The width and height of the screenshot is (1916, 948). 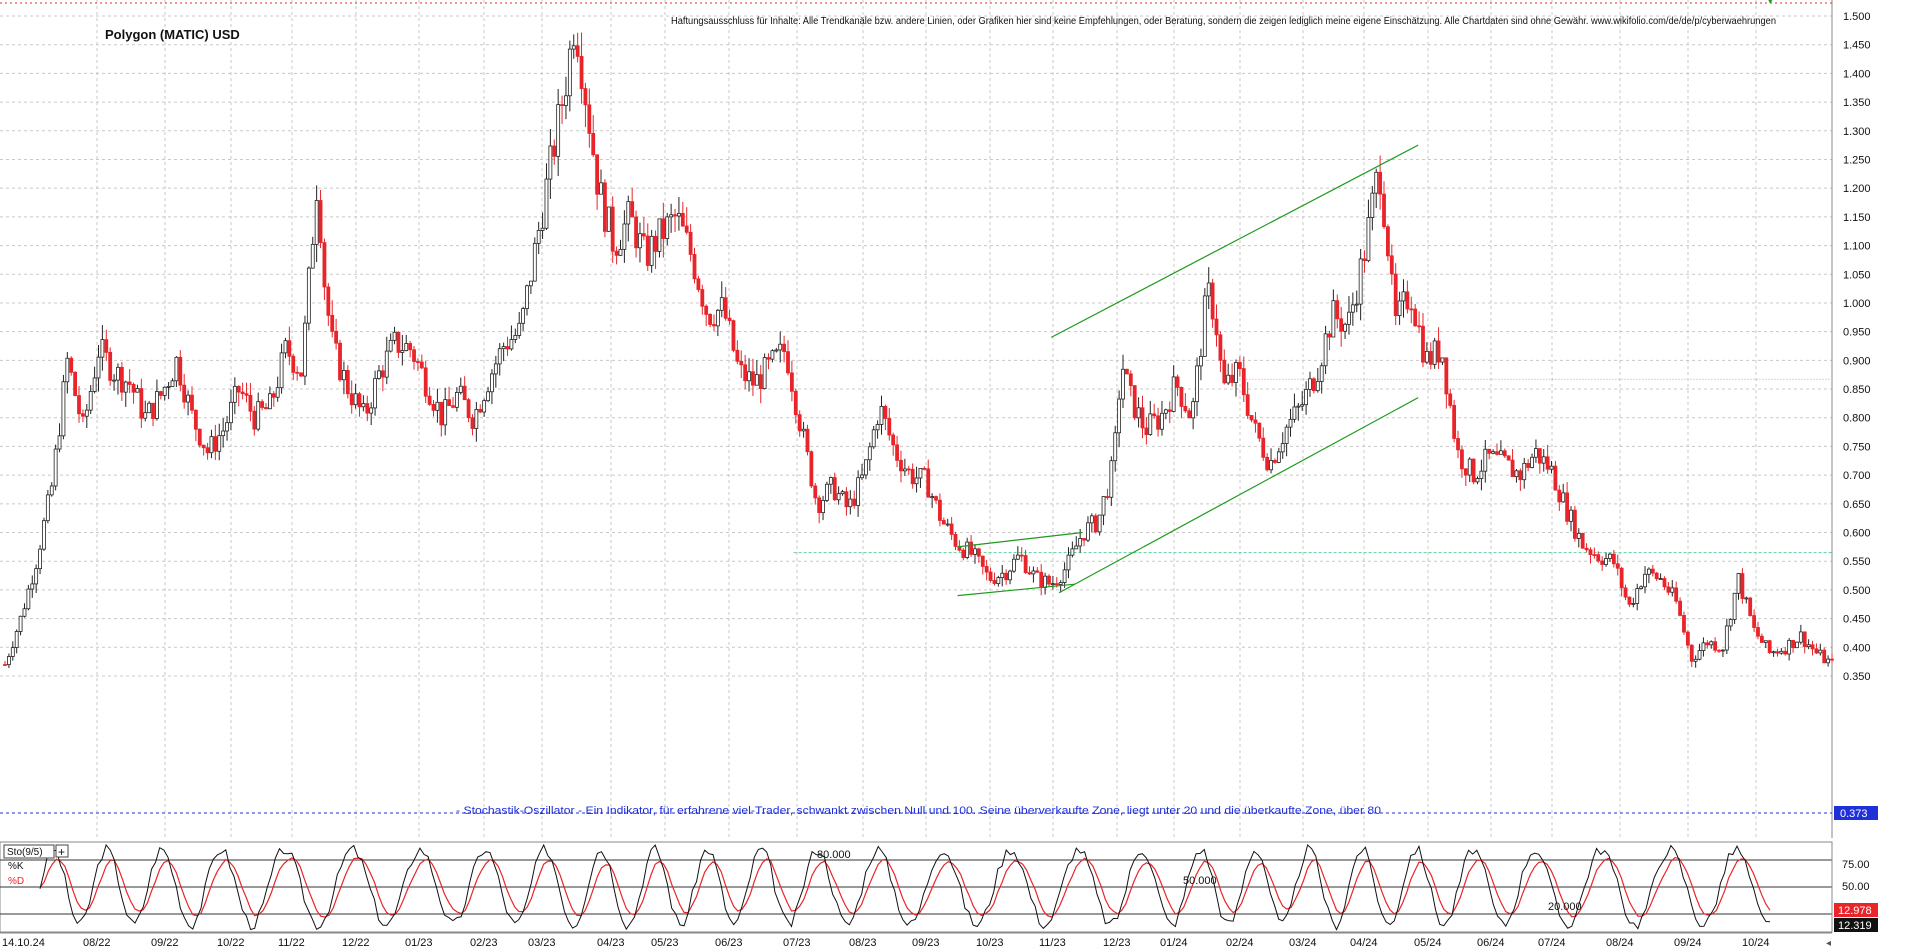 What do you see at coordinates (1117, 942) in the screenshot?
I see `x-tick-label: 12/23` at bounding box center [1117, 942].